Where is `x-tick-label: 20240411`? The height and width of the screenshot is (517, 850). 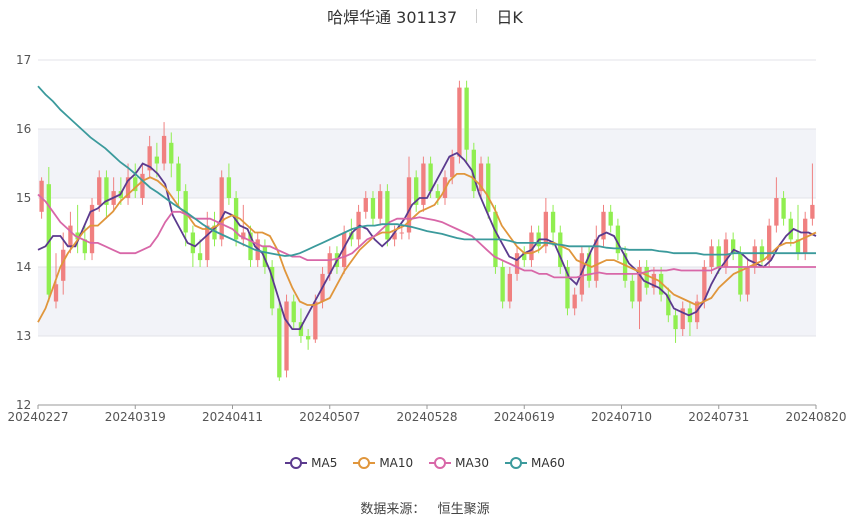 x-tick-label: 20240411 is located at coordinates (232, 417).